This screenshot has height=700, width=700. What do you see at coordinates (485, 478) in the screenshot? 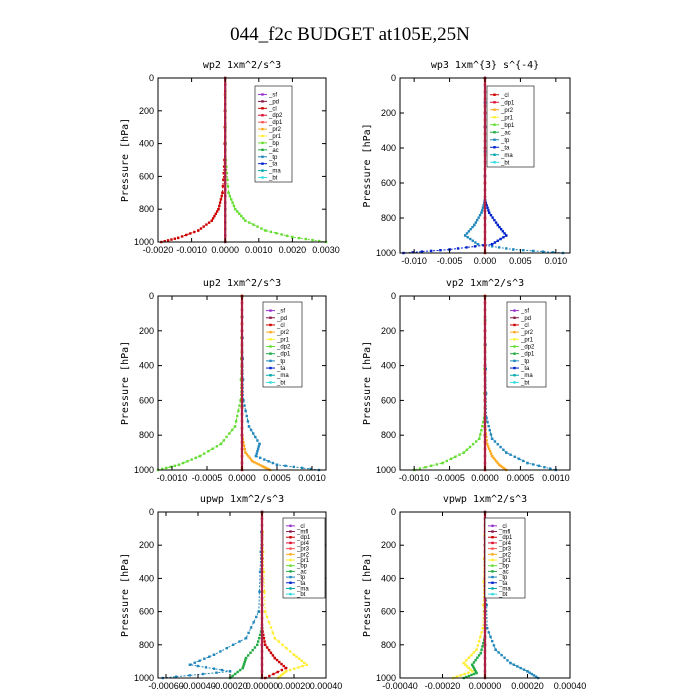
I see `x-tick-label: 0.0000` at bounding box center [485, 478].